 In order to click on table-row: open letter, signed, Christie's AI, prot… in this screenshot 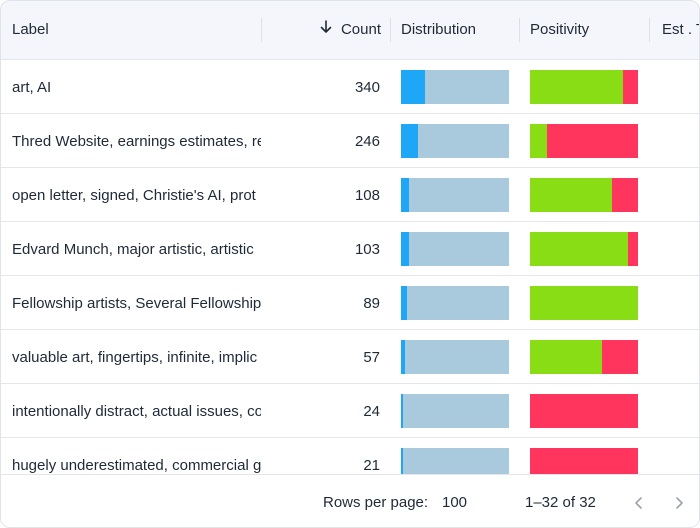, I will do `click(350, 195)`.